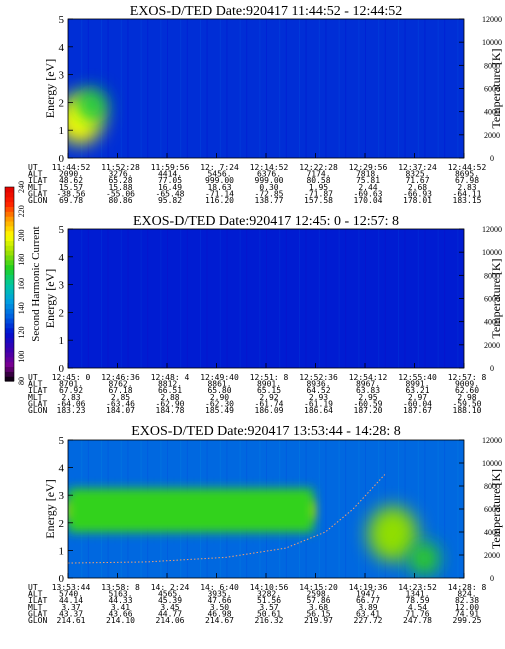  I want to click on y2-tick-label: 12000, so click(492, 440).